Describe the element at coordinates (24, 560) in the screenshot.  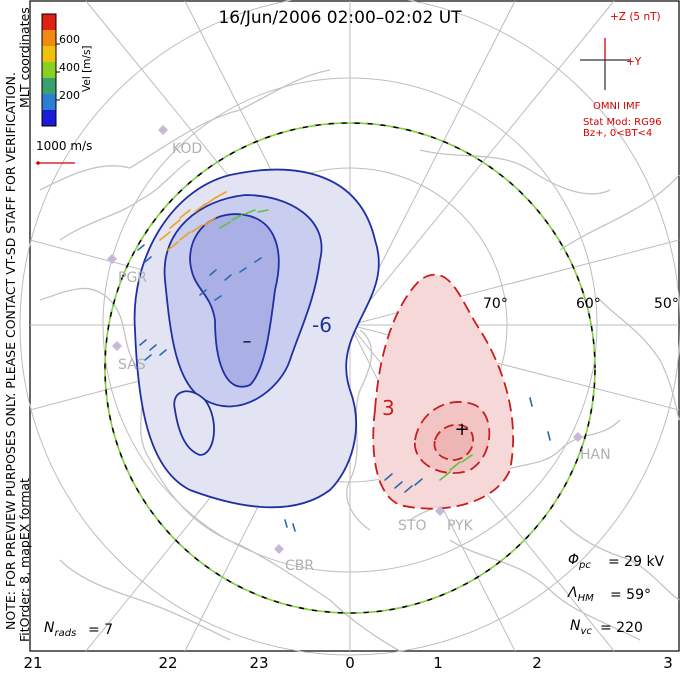
I see `fit-order-note: FitOrder: 8, mapEX format` at that location.